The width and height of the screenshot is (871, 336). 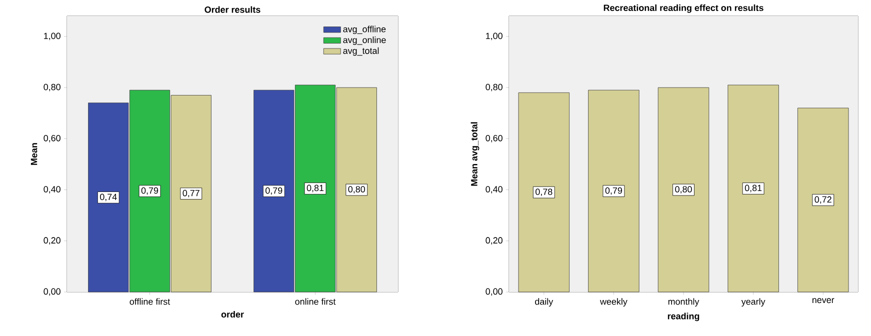 What do you see at coordinates (150, 301) in the screenshot?
I see `x-tick-label: offline first` at bounding box center [150, 301].